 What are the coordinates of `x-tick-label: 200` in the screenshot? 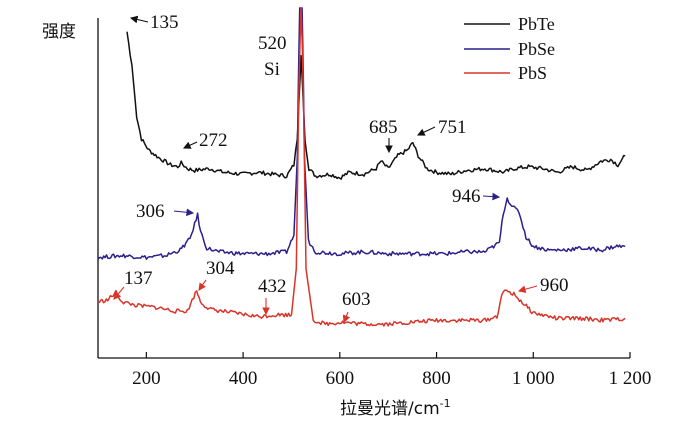 It's located at (146, 378).